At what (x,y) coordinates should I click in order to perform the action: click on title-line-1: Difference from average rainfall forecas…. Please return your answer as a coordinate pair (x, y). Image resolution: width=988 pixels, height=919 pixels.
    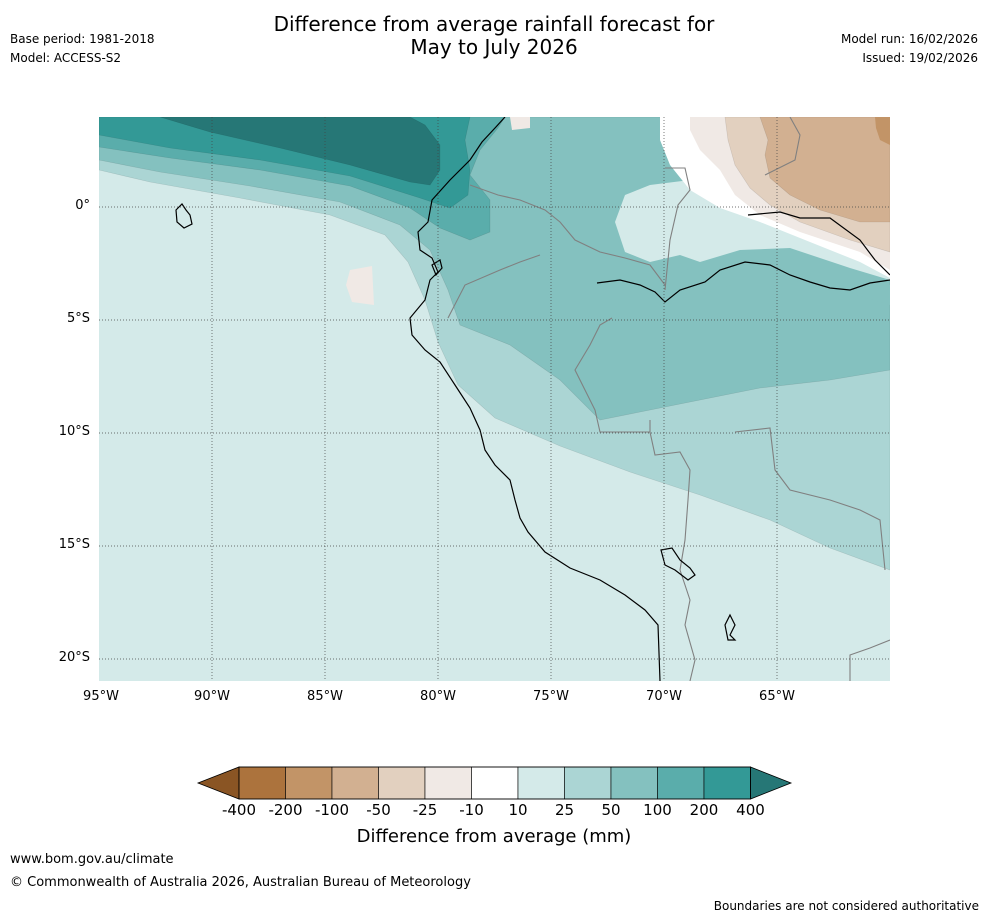
    Looking at the image, I should click on (494, 24).